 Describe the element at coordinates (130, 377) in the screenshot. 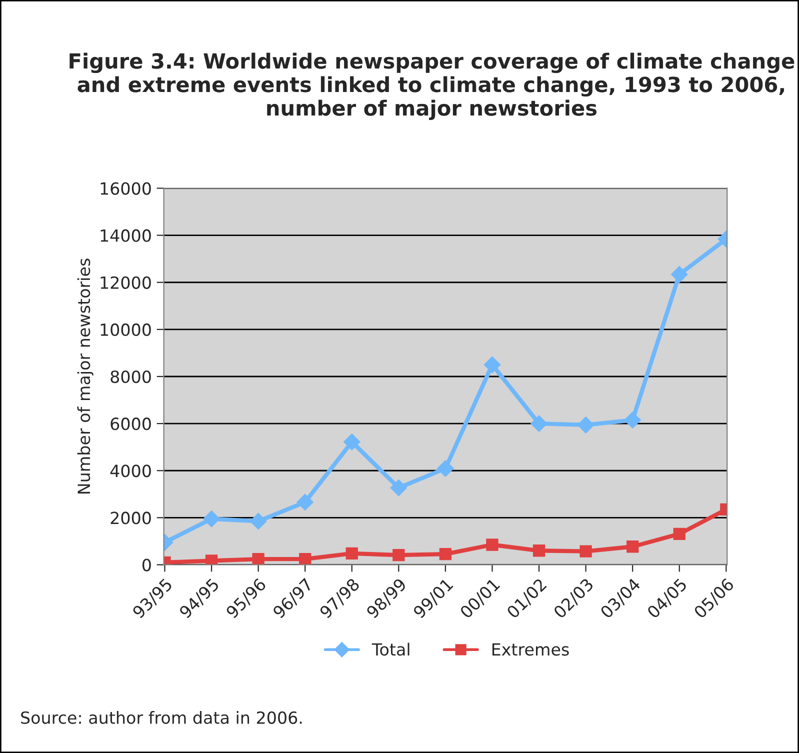

I see `y-tick-label: 8000` at that location.